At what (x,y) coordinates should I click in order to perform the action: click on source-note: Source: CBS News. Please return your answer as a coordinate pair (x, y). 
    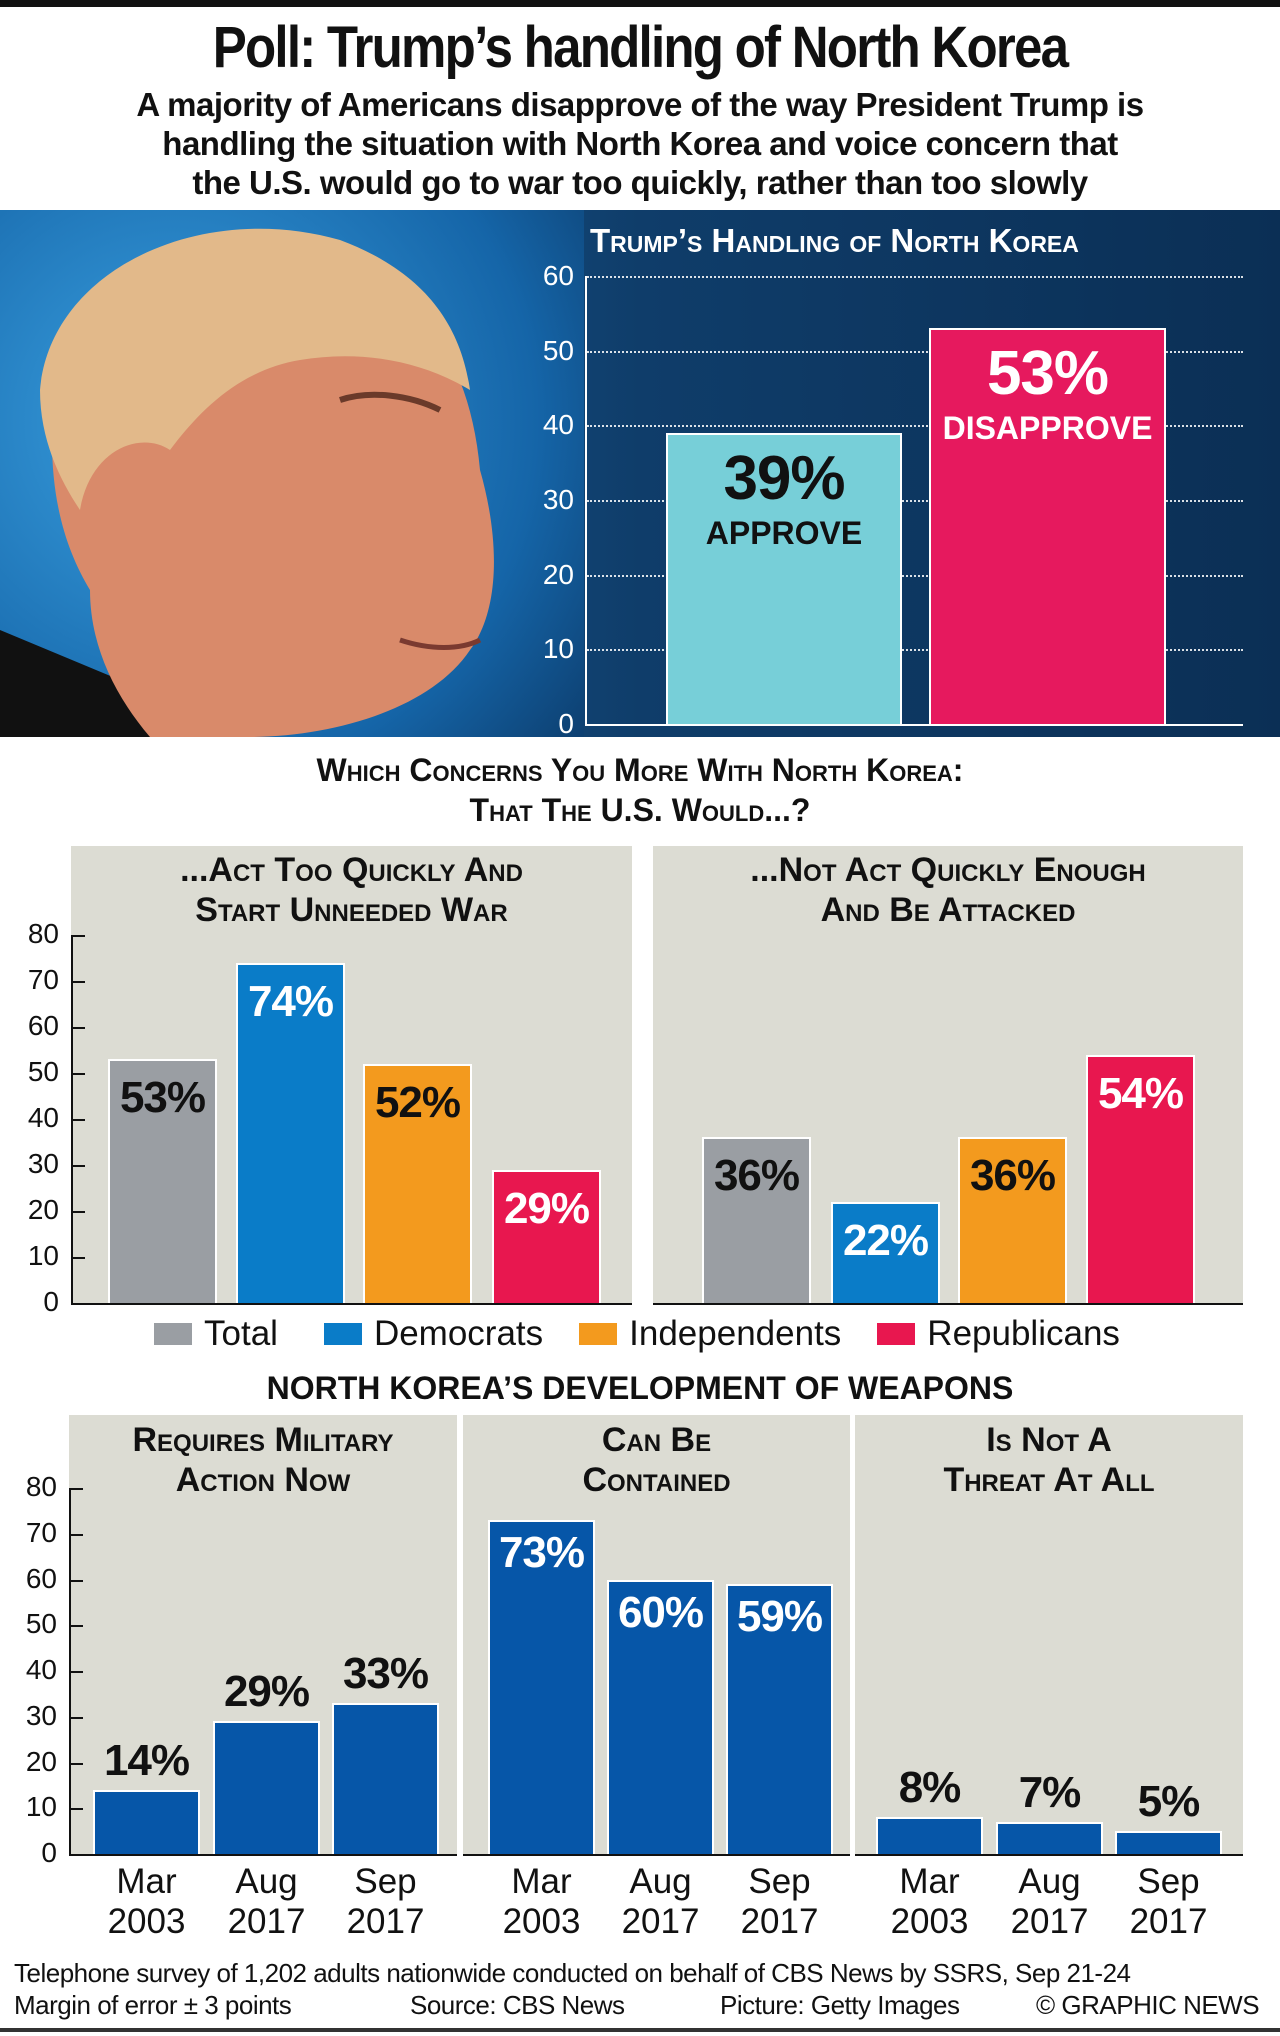
    Looking at the image, I should click on (517, 2005).